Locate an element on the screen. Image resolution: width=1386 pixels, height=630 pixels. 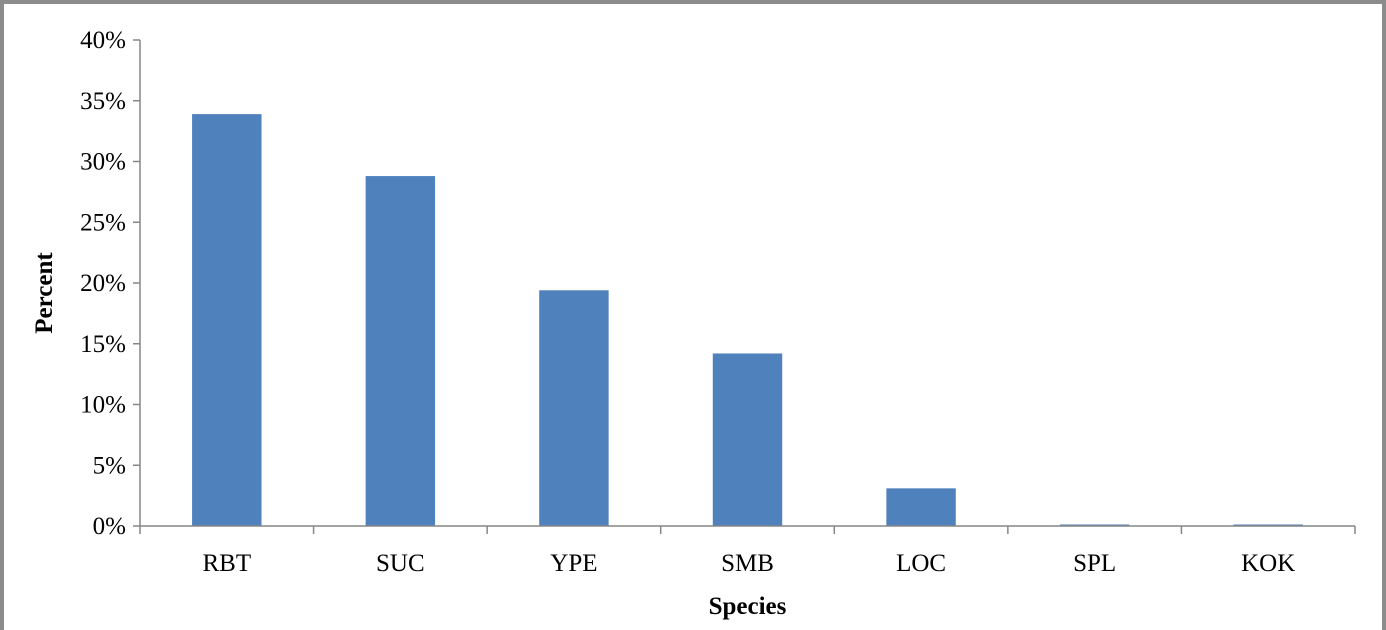
y-tick-label: 25% is located at coordinates (103, 222).